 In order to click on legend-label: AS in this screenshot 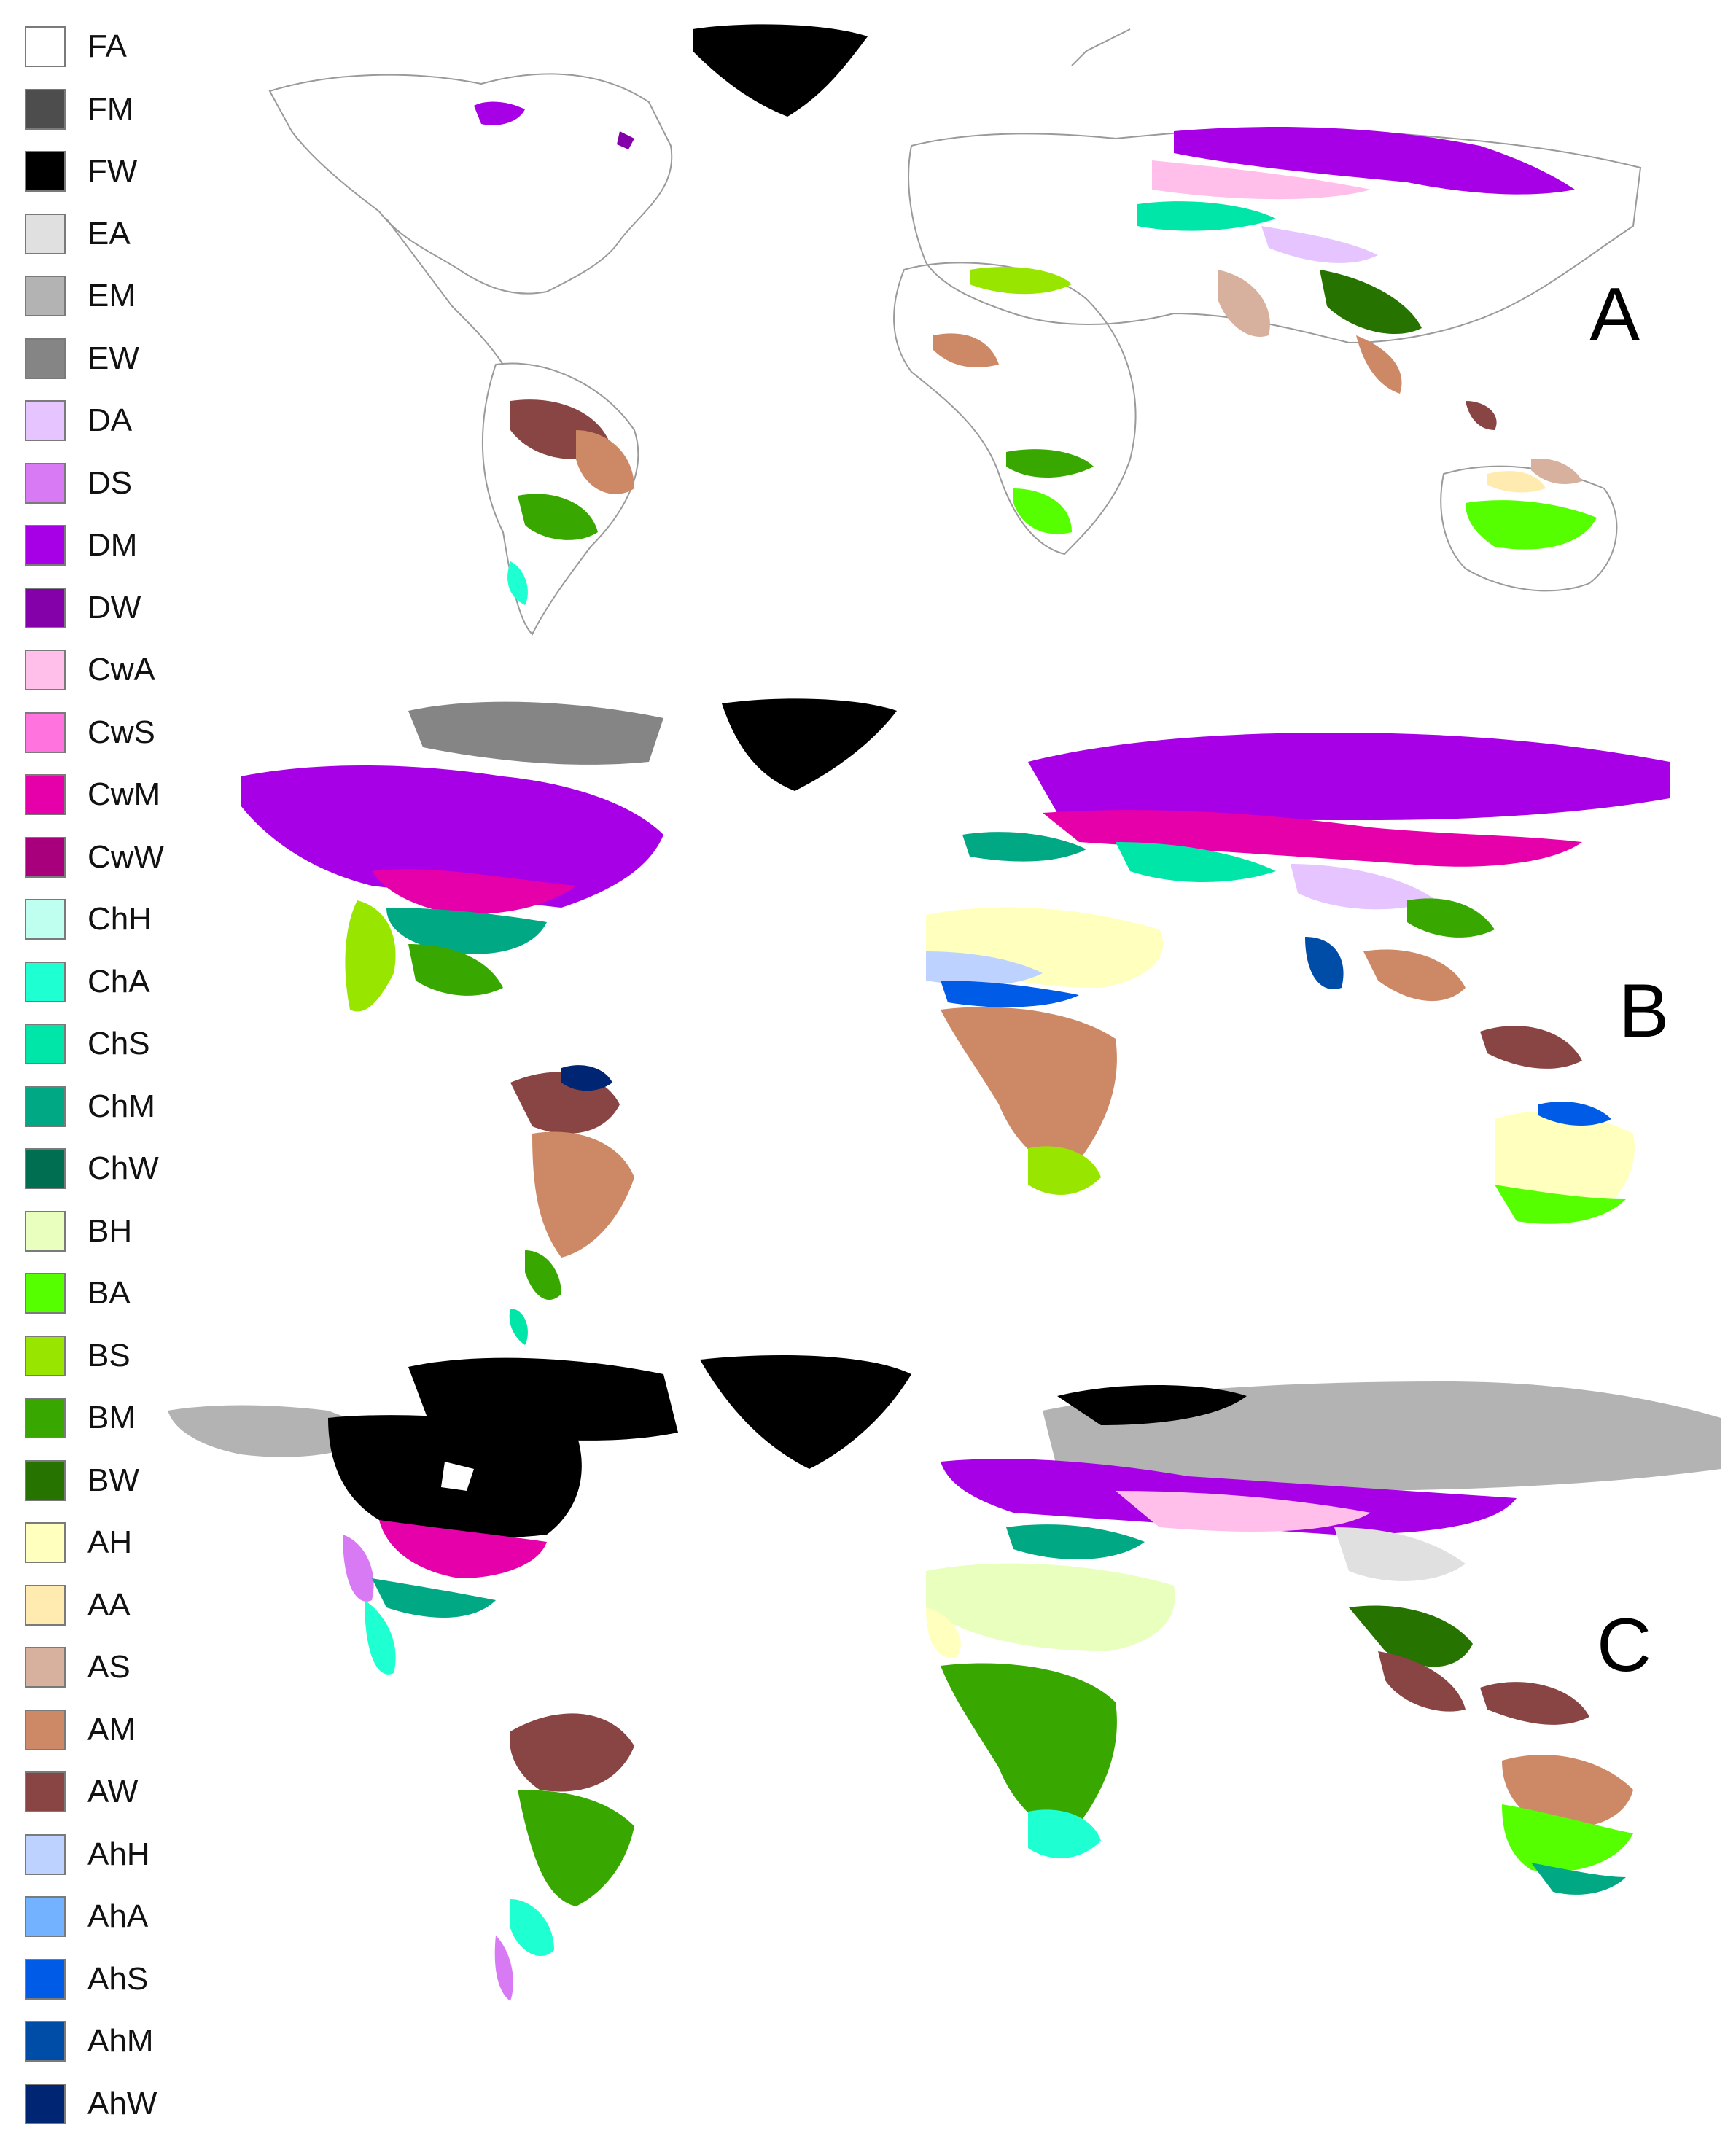, I will do `click(109, 1667)`.